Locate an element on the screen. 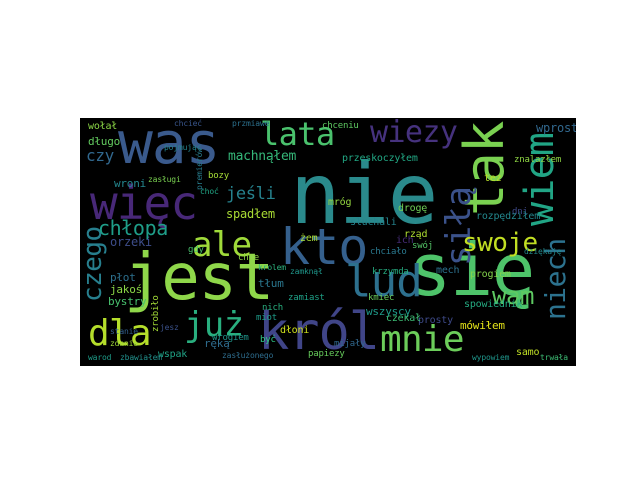 This screenshot has height=480, width=640. word: choć is located at coordinates (209, 191).